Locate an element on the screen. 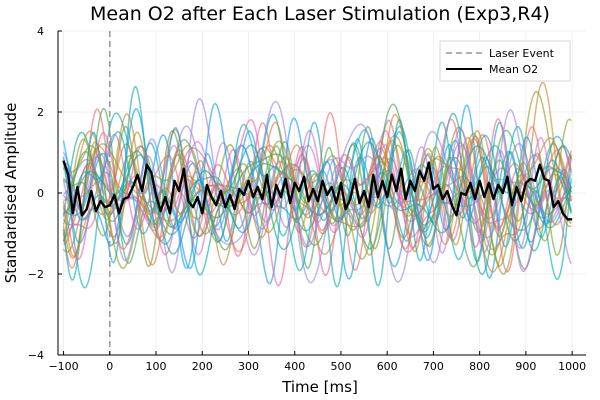 The height and width of the screenshot is (400, 600). y-tick-label: −2 is located at coordinates (36, 274).